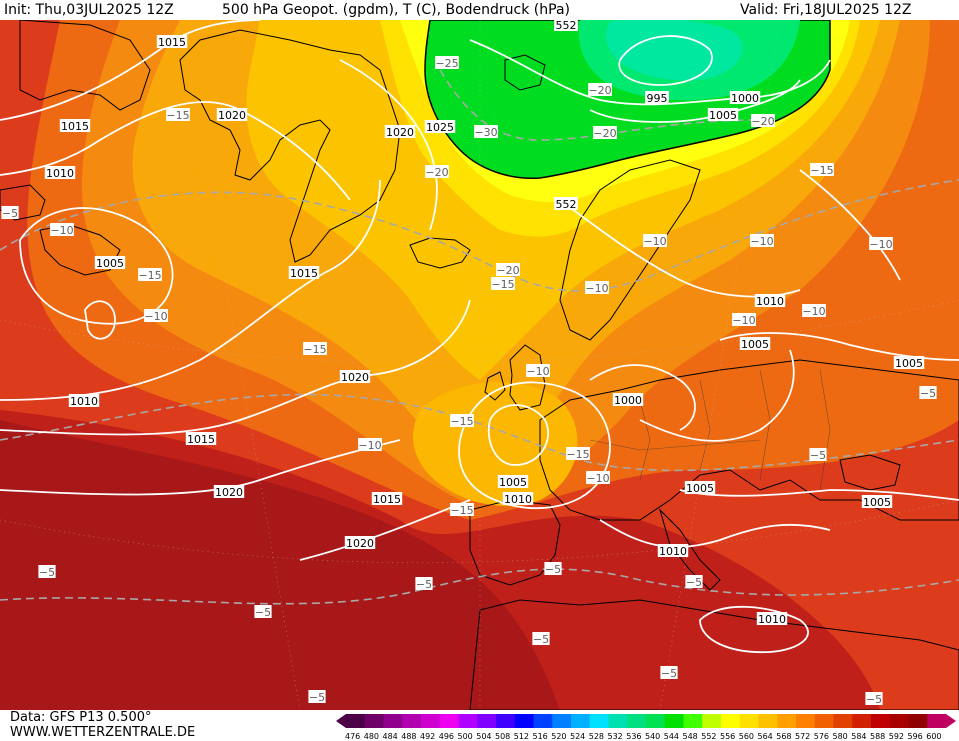 The image size is (959, 741). I want to click on legend-tick-label: 564, so click(765, 736).